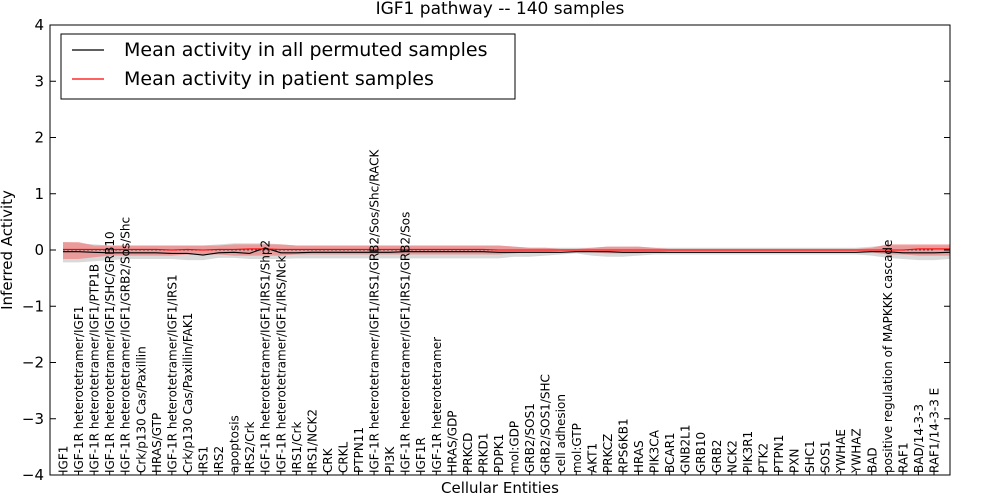 This screenshot has height=504, width=1000. Describe the element at coordinates (33, 306) in the screenshot. I see `y-tick-label: −1` at that location.